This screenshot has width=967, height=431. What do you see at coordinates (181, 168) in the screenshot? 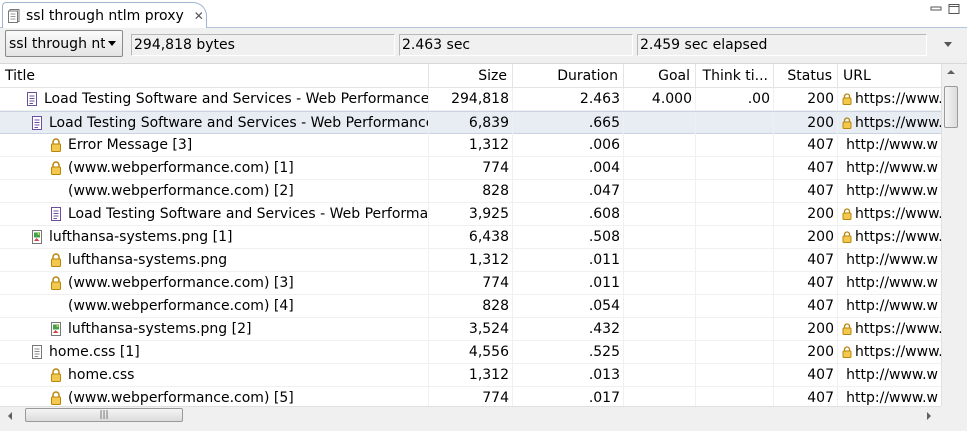
I see `row-title: (www.webperformance.com) [1]` at bounding box center [181, 168].